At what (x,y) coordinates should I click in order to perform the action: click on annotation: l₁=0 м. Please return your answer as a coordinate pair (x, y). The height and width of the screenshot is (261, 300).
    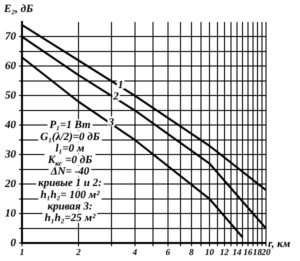
    Looking at the image, I should click on (70, 148).